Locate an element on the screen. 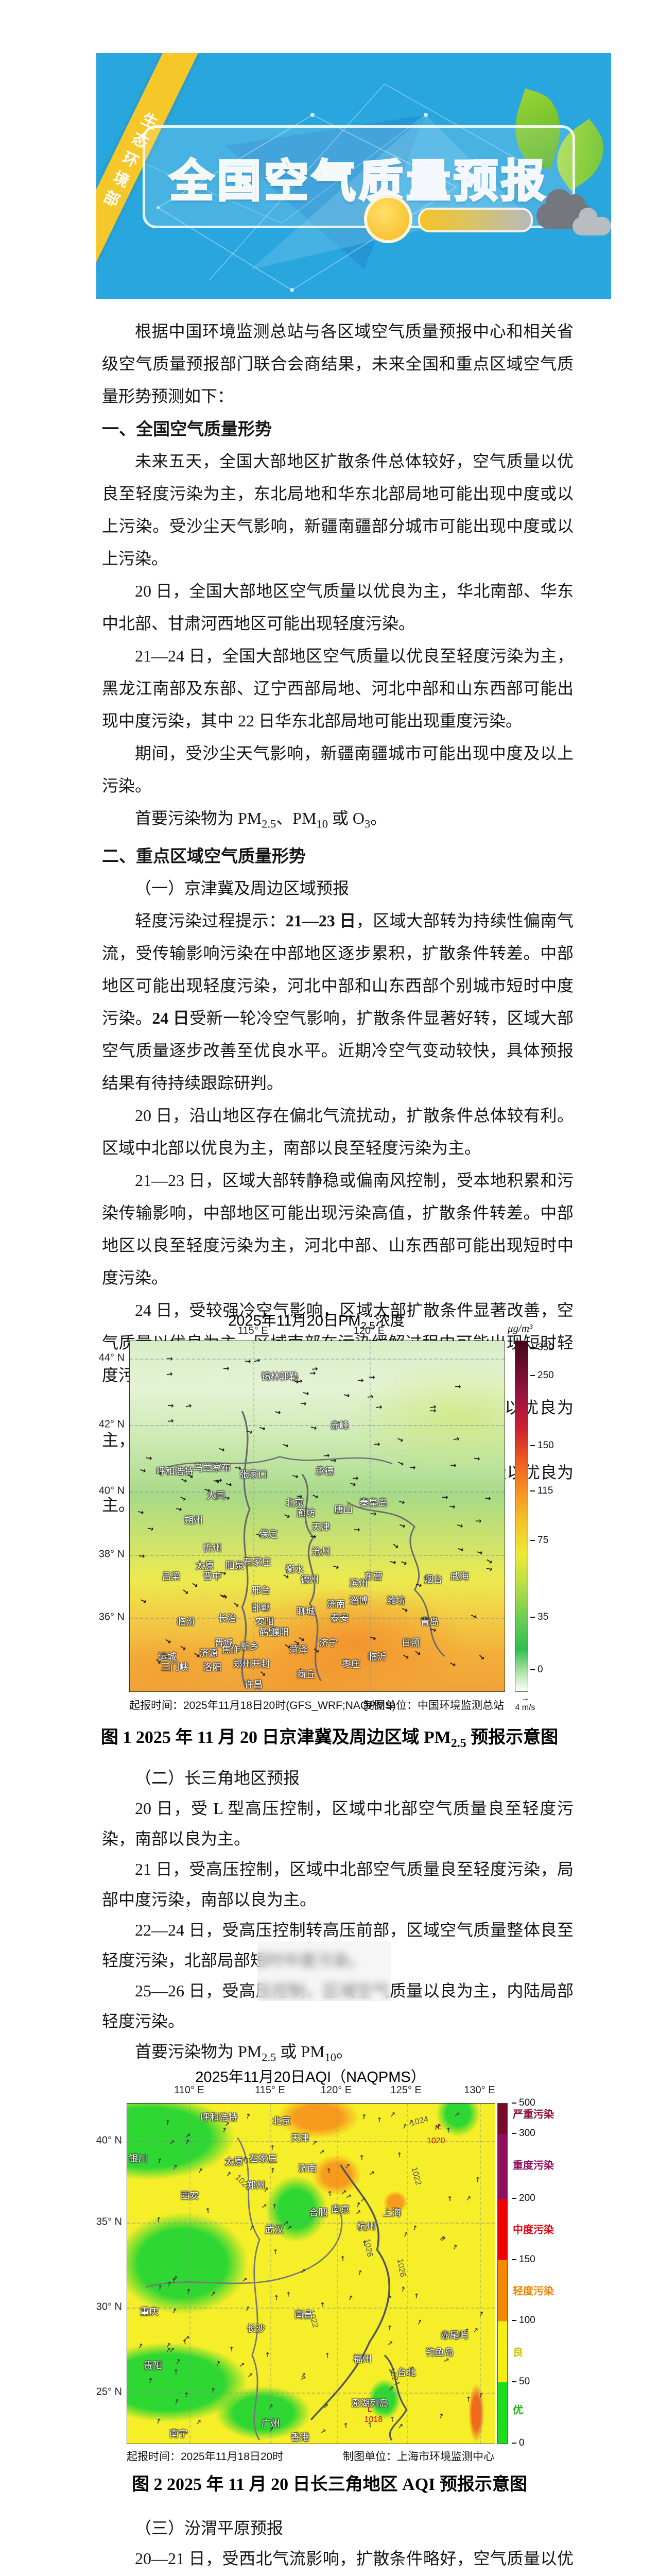 The height and width of the screenshot is (2576, 659). colorbar-tick: 300 is located at coordinates (524, 2133).